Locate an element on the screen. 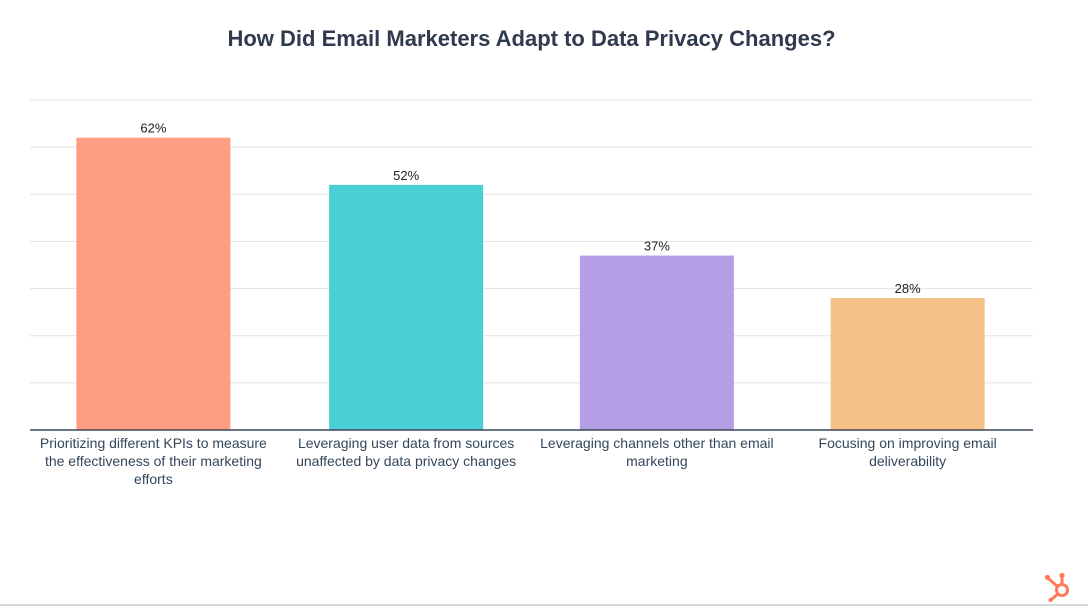 The height and width of the screenshot is (608, 1088). bar-value-label-3: 37% is located at coordinates (657, 246).